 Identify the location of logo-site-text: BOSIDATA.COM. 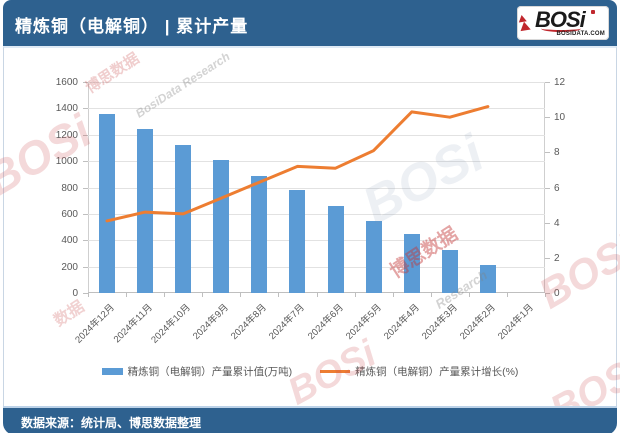
(580, 34).